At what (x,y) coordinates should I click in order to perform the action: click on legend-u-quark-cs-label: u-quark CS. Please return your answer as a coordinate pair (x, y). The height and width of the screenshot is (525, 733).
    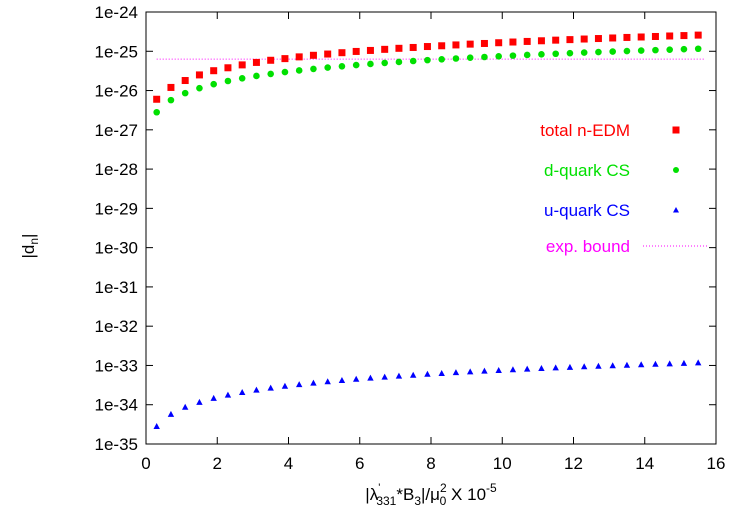
    Looking at the image, I should click on (587, 210).